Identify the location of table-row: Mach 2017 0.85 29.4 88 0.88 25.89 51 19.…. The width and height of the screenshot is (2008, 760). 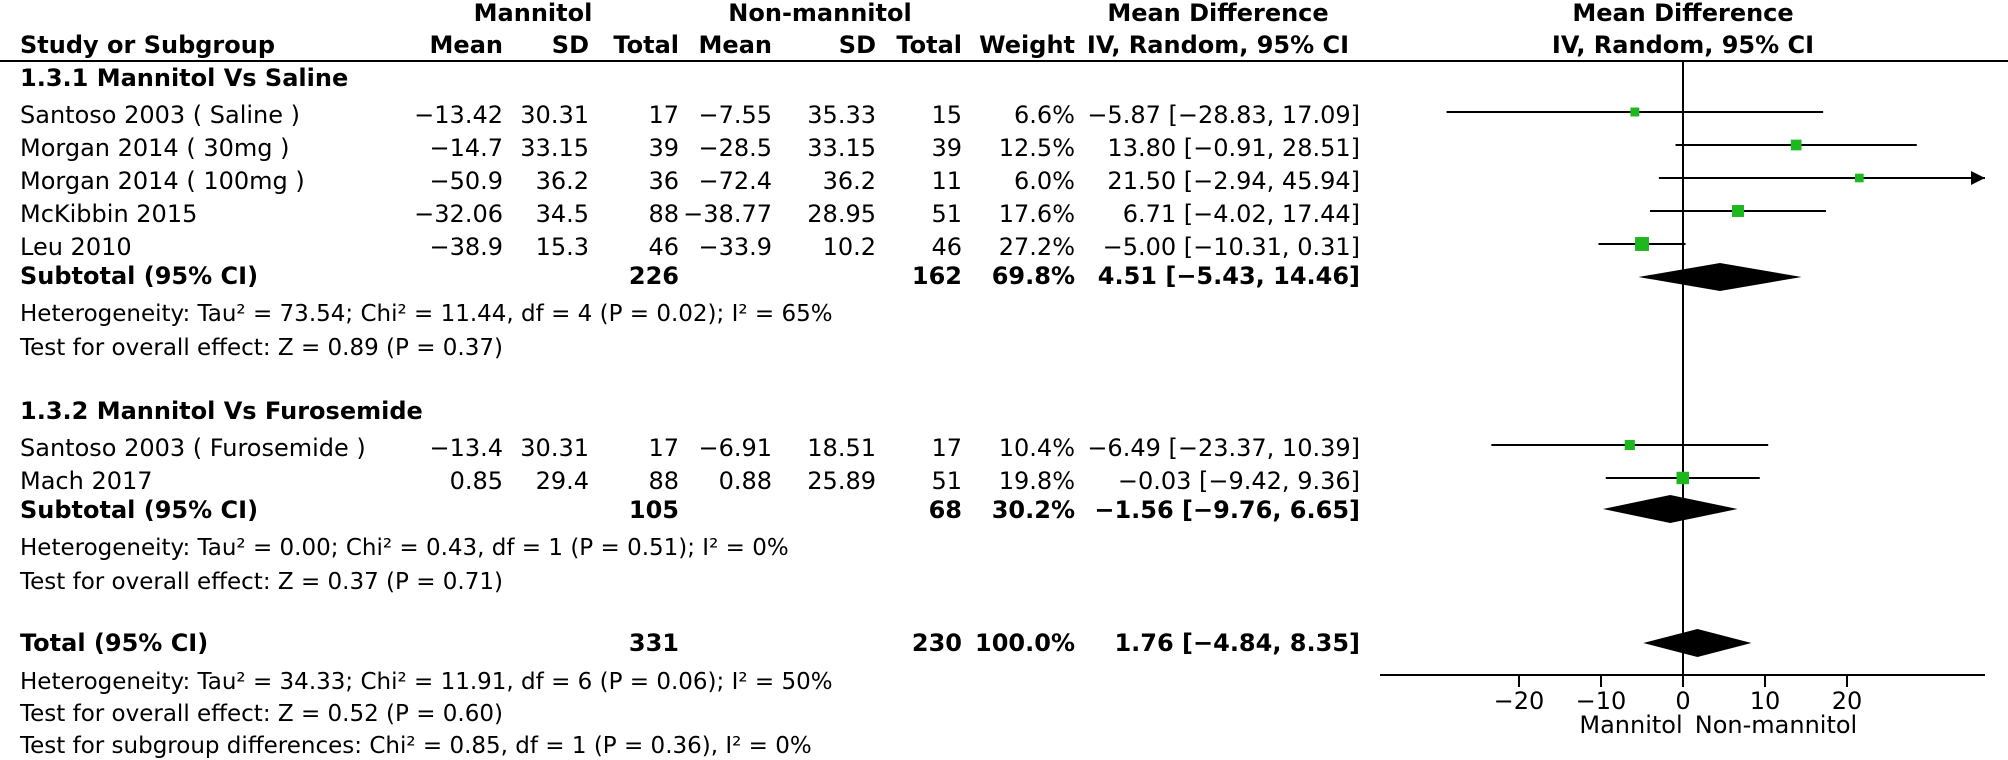
(690, 481).